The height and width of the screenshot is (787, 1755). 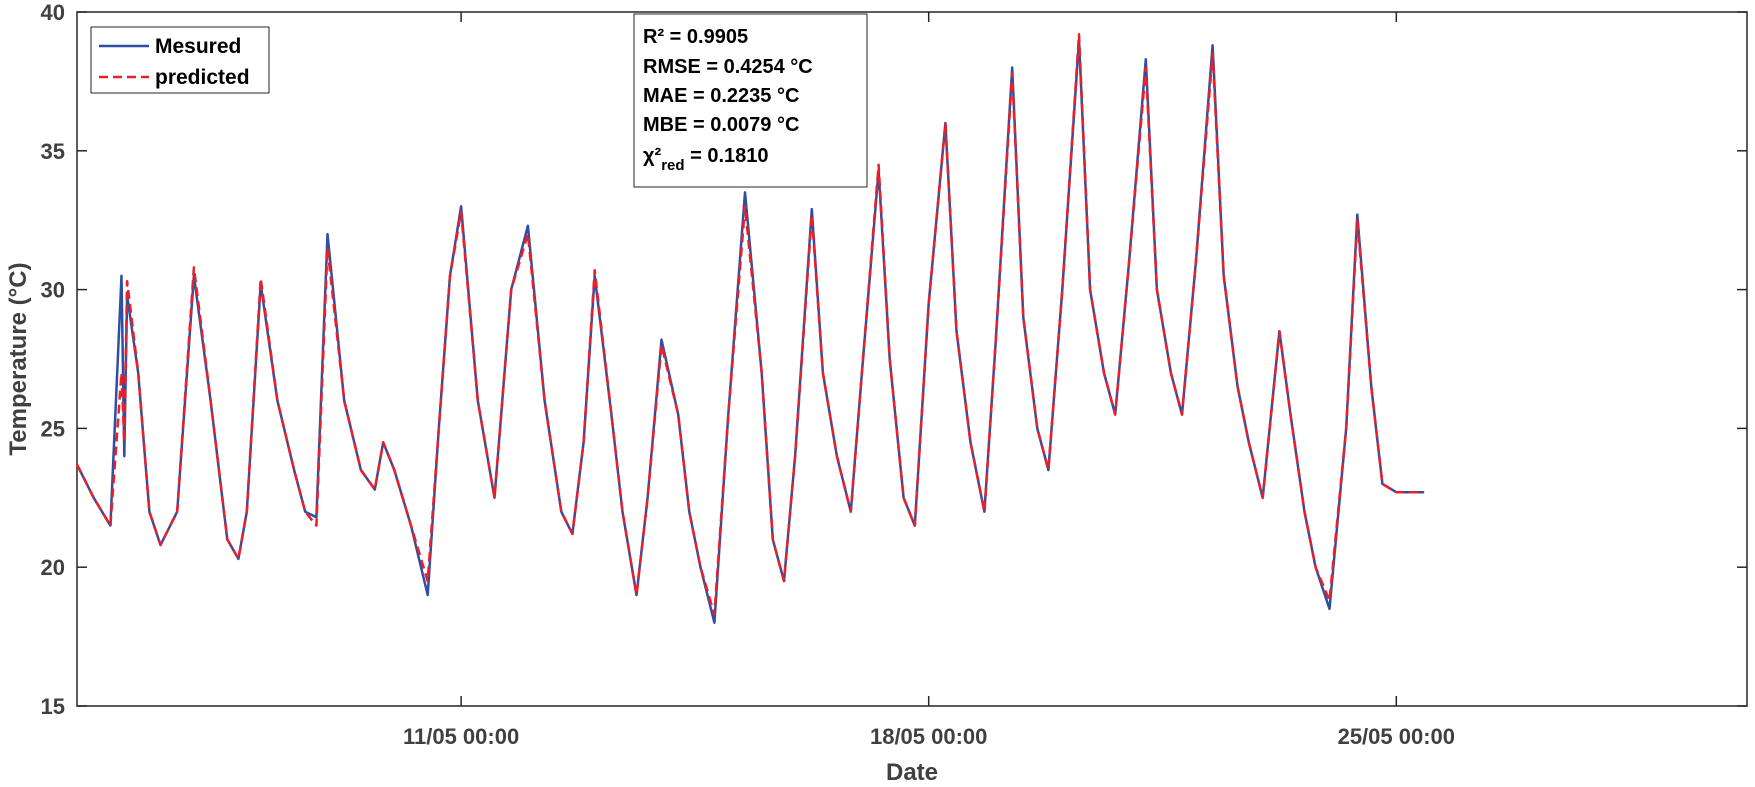 What do you see at coordinates (721, 96) in the screenshot?
I see `stat-mae: MAE = 0.2235 °C` at bounding box center [721, 96].